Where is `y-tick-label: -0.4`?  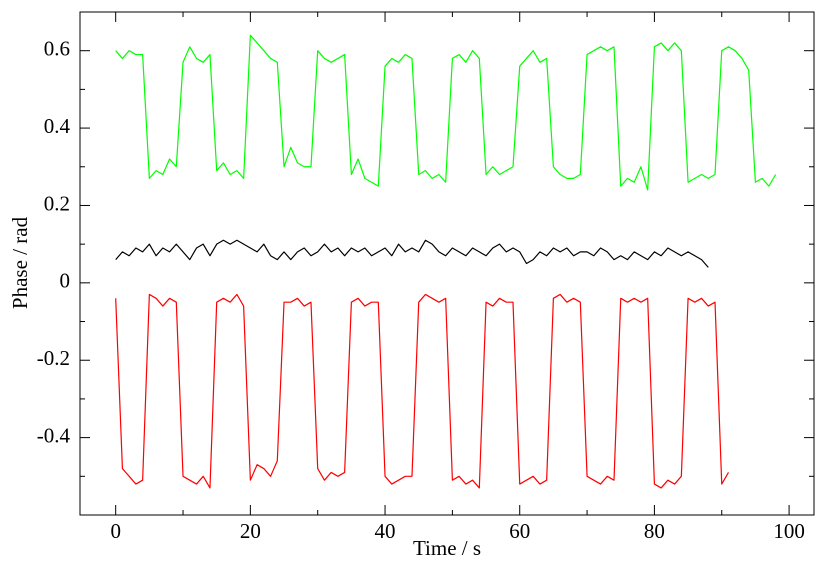
y-tick-label: -0.4 is located at coordinates (54, 435).